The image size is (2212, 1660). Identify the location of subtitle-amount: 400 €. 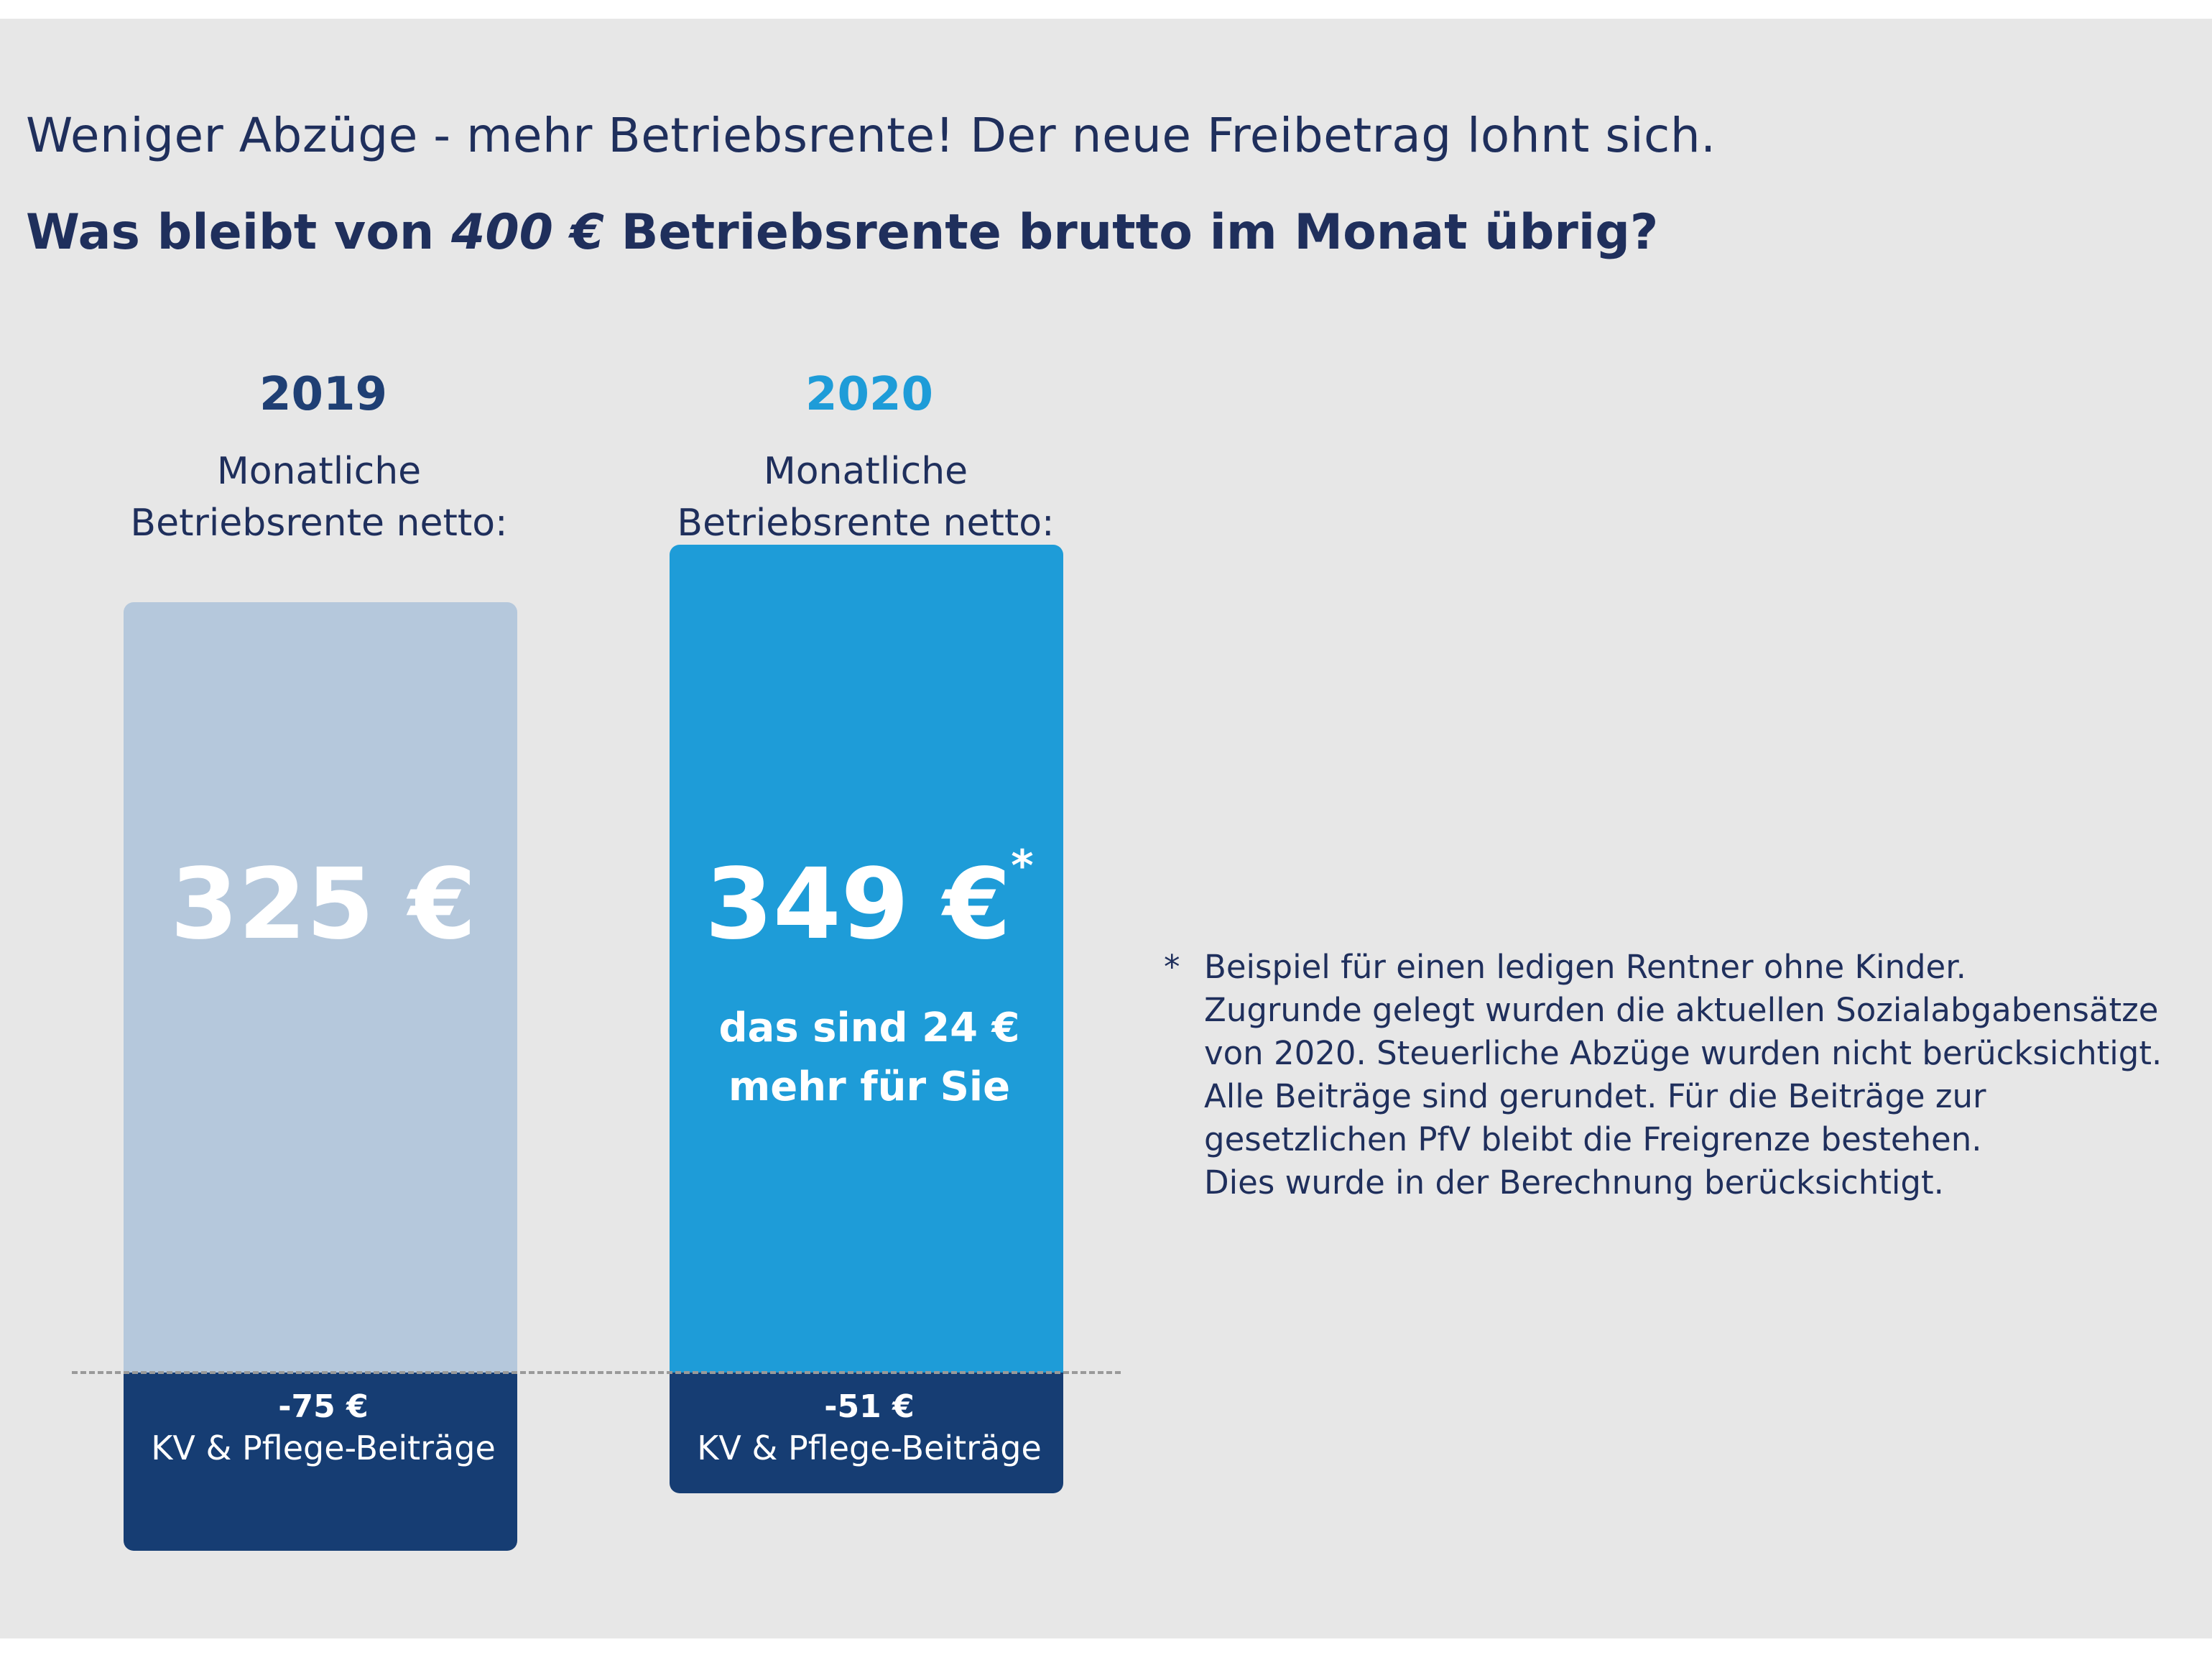
(527, 232).